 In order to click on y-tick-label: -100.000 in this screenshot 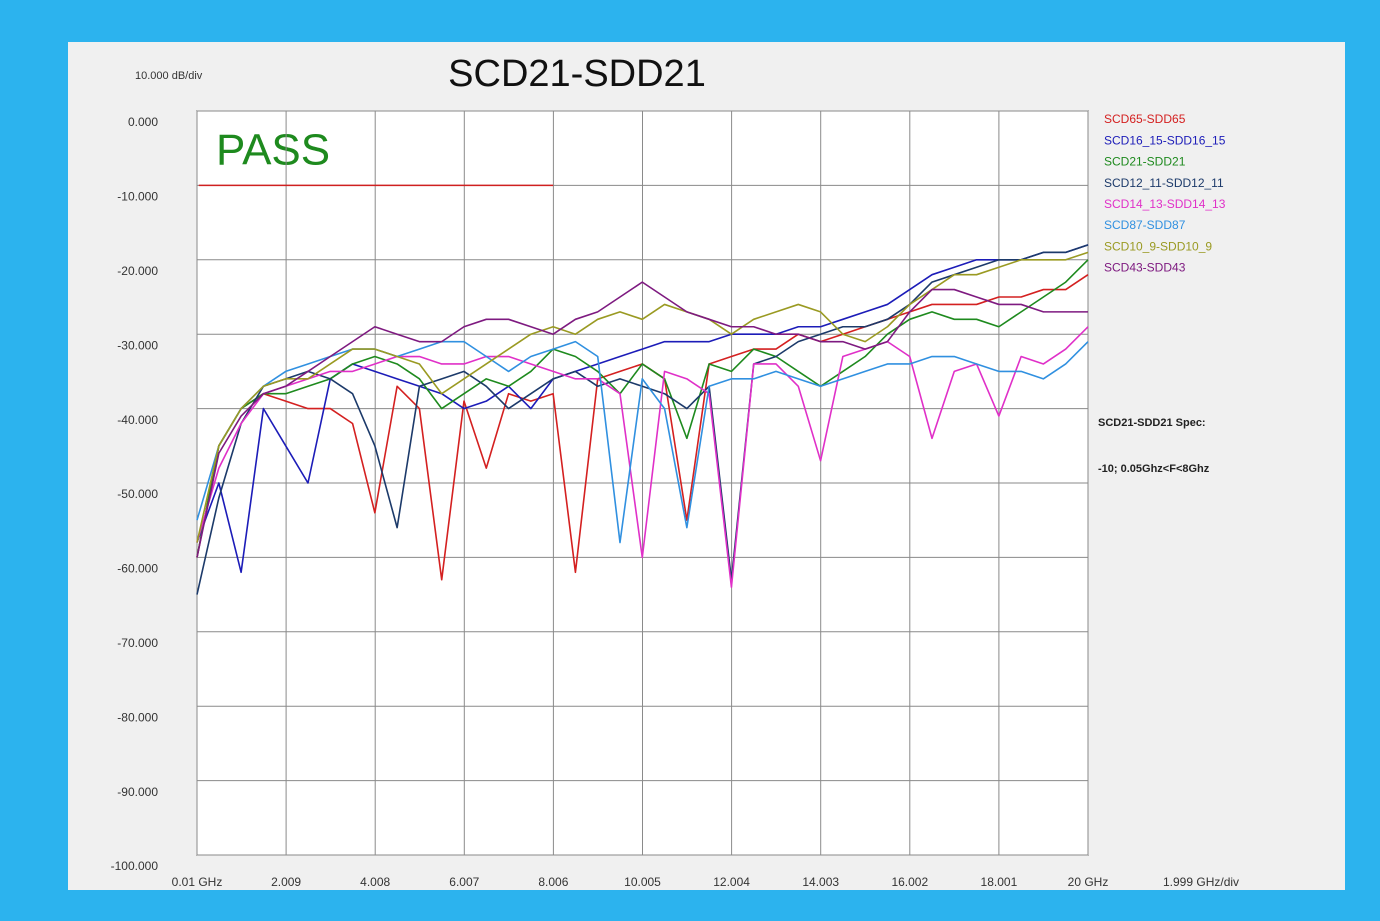, I will do `click(135, 866)`.